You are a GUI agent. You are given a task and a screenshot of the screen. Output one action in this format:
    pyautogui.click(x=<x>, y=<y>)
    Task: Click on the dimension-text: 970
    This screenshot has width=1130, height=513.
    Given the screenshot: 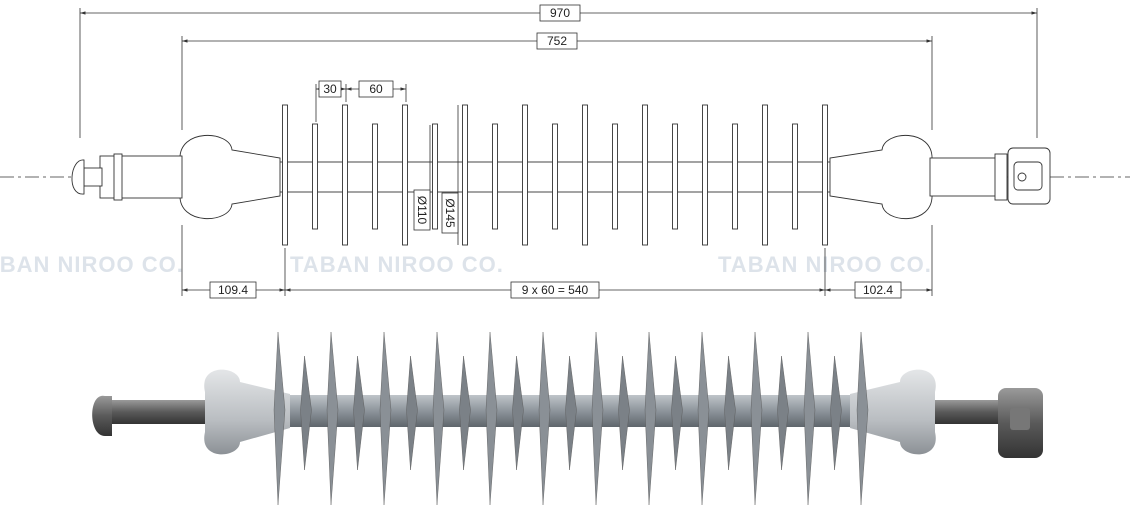 What is the action you would take?
    pyautogui.click(x=560, y=13)
    